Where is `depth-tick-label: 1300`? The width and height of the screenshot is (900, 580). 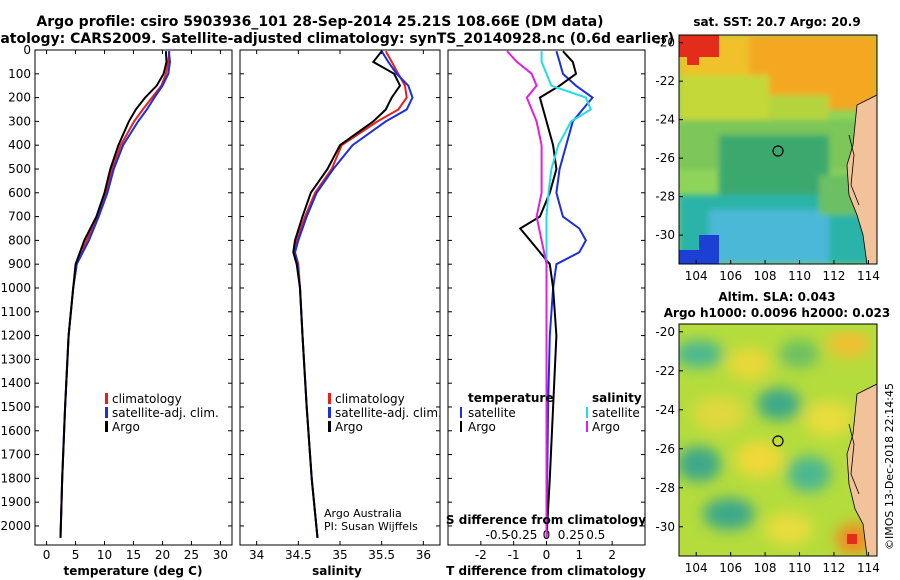 depth-tick-label: 1300 is located at coordinates (15, 359).